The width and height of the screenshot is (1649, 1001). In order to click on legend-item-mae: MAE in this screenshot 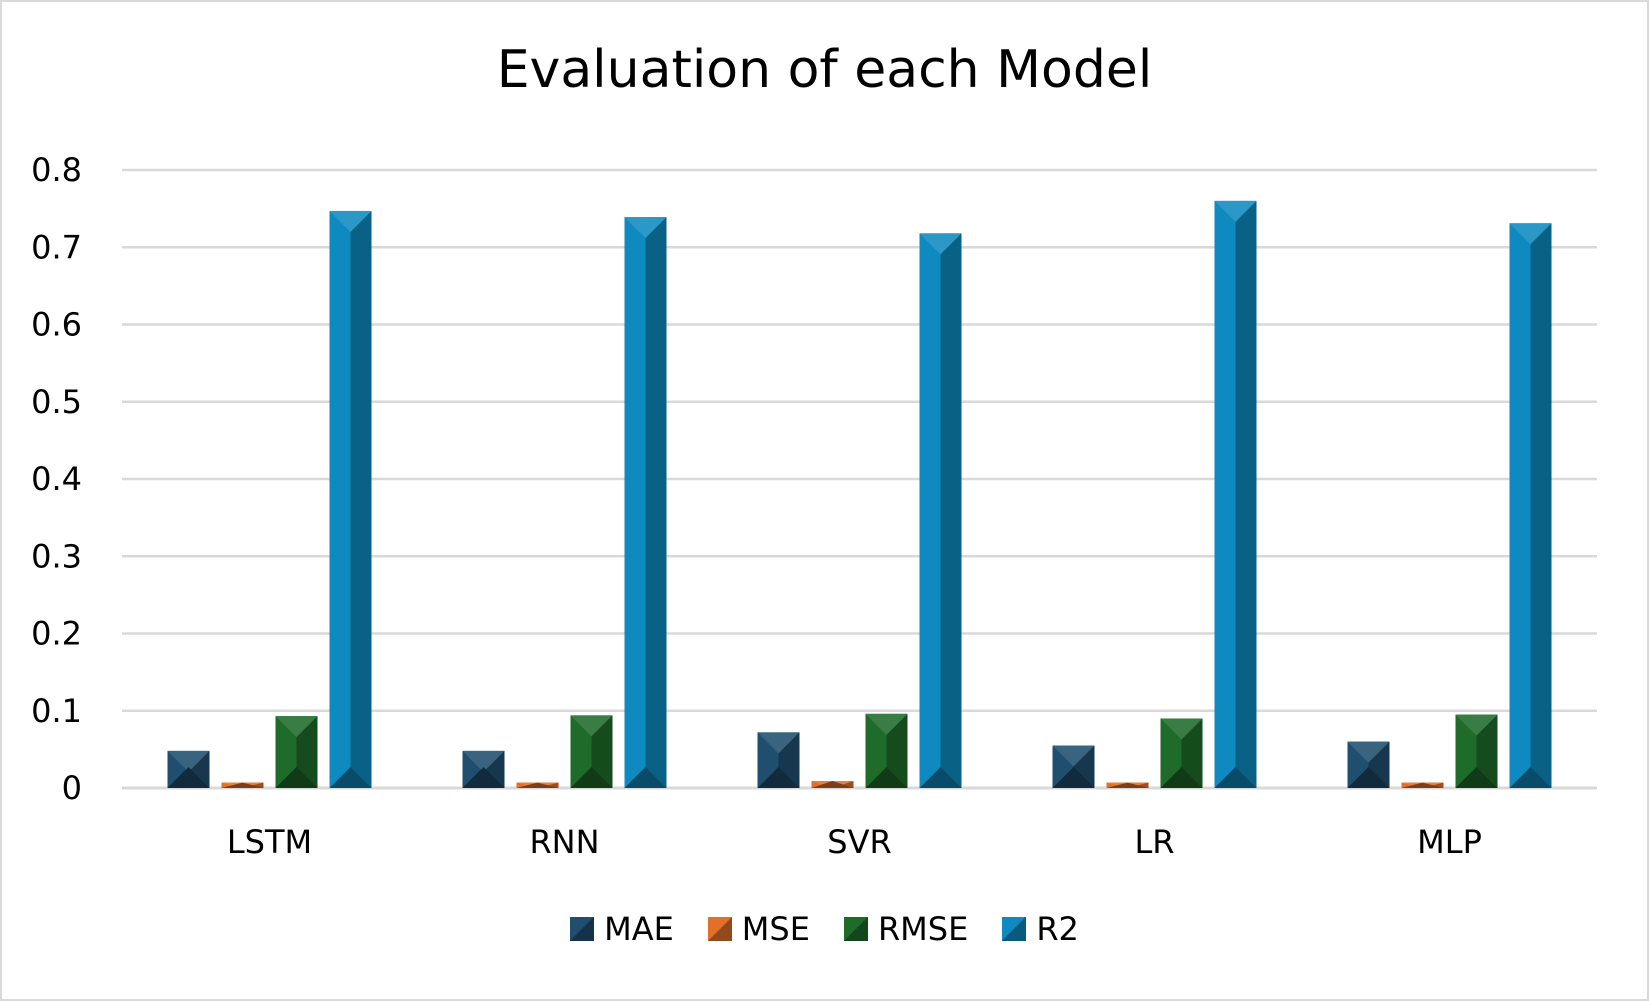, I will do `click(622, 929)`.